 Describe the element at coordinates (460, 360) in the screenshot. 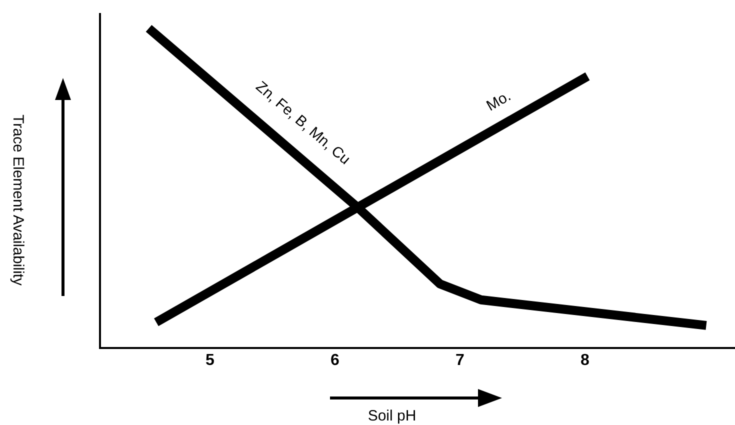

I see `x-tick-label: 7` at that location.